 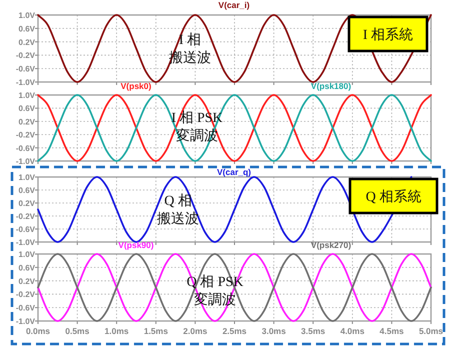 I want to click on x-tick-label: 3.0ms, so click(x=274, y=331).